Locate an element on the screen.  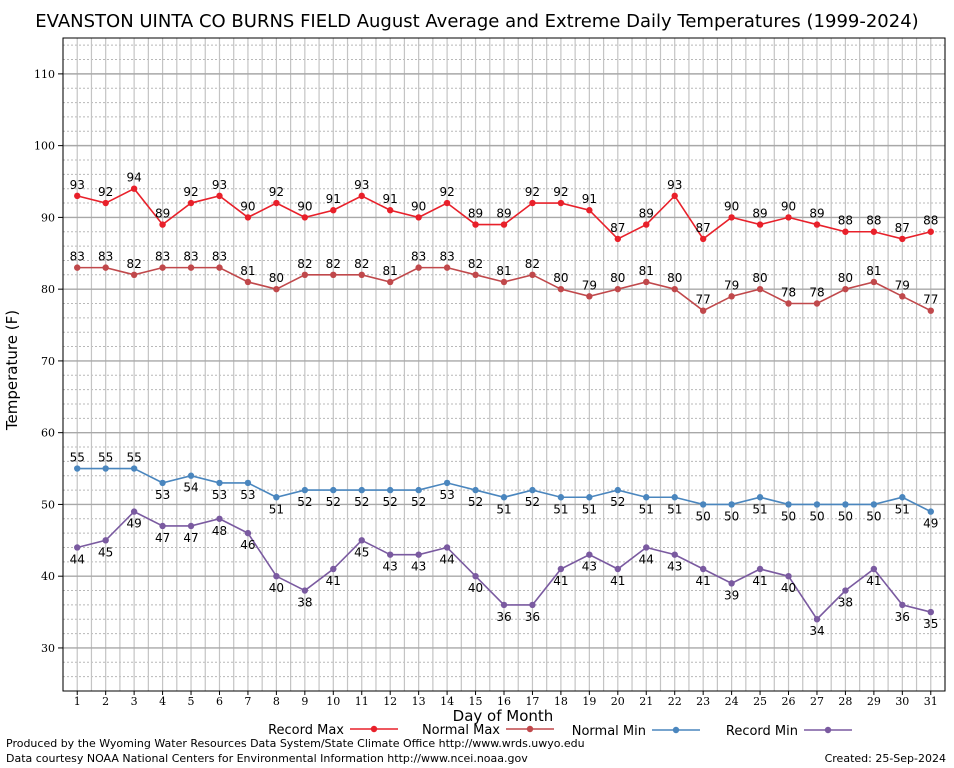
data-label: 93 is located at coordinates (219, 185).